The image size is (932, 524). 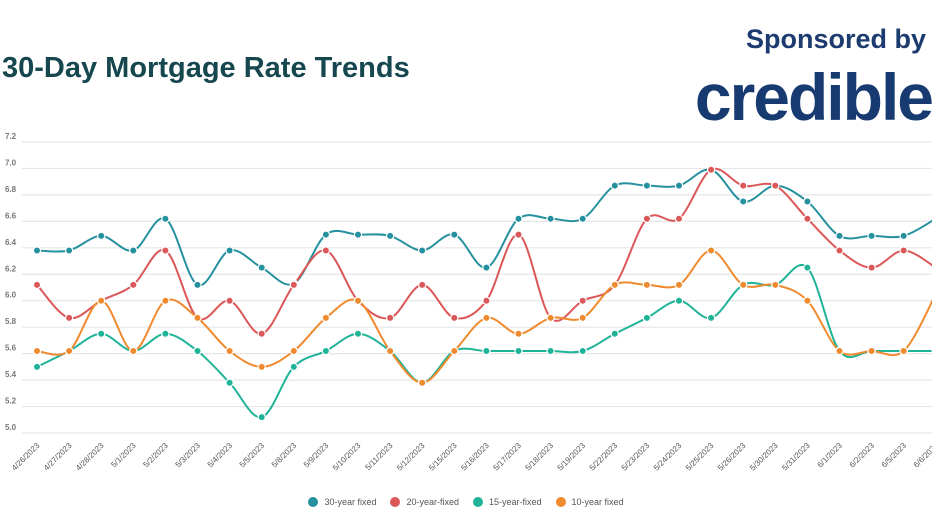 I want to click on x-tick-label: 5/11/2023, so click(x=378, y=456).